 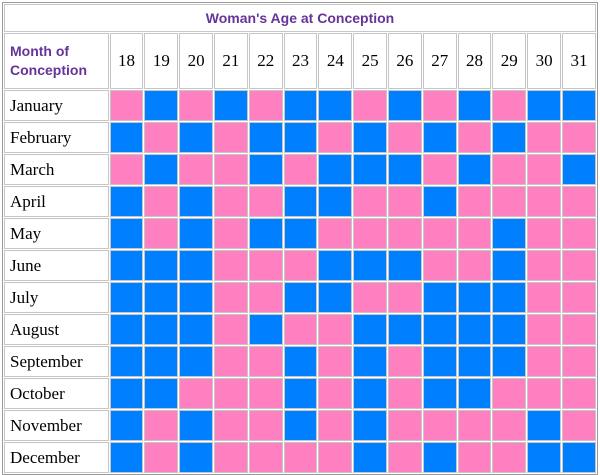 What do you see at coordinates (161, 61) in the screenshot?
I see `age-header-cell: 19` at bounding box center [161, 61].